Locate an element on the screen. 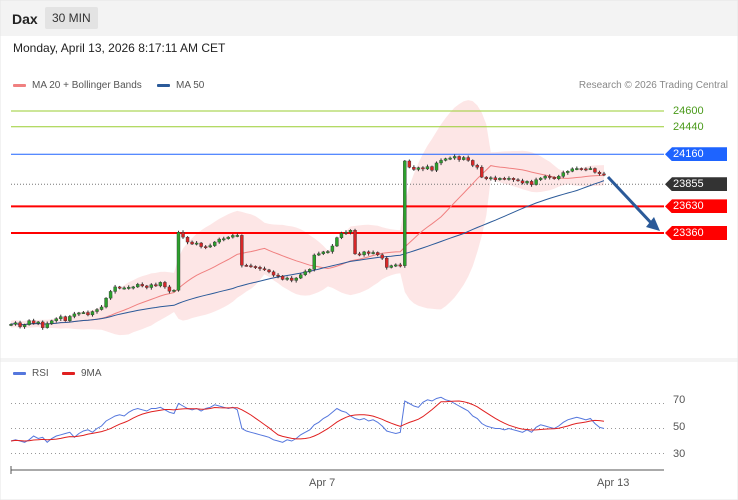 This screenshot has width=738, height=500. rsi-tick-70: 70 is located at coordinates (679, 400).